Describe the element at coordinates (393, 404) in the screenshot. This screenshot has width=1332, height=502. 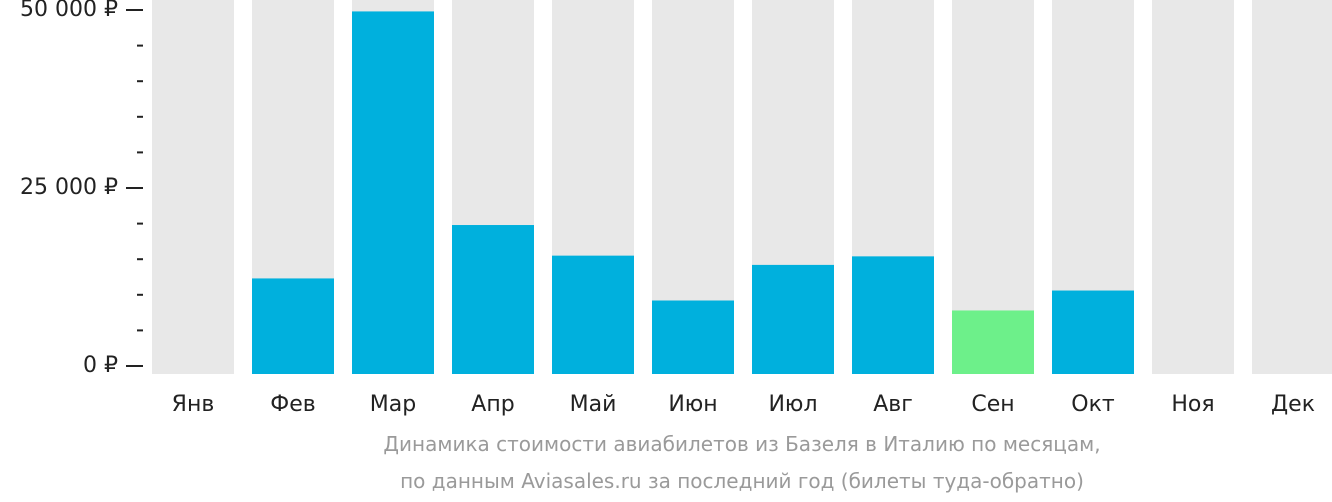
I see `x-tick-label: Мар` at that location.